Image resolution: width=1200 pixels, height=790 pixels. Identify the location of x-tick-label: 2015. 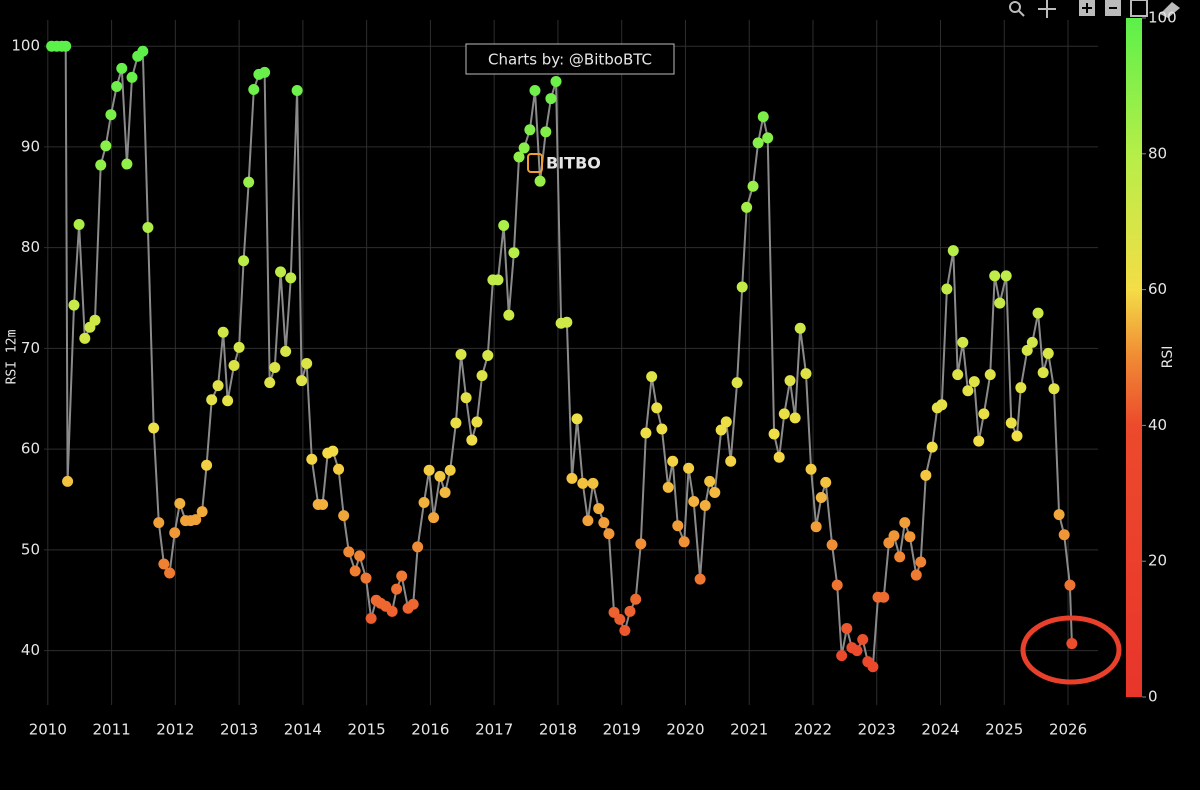
(367, 730).